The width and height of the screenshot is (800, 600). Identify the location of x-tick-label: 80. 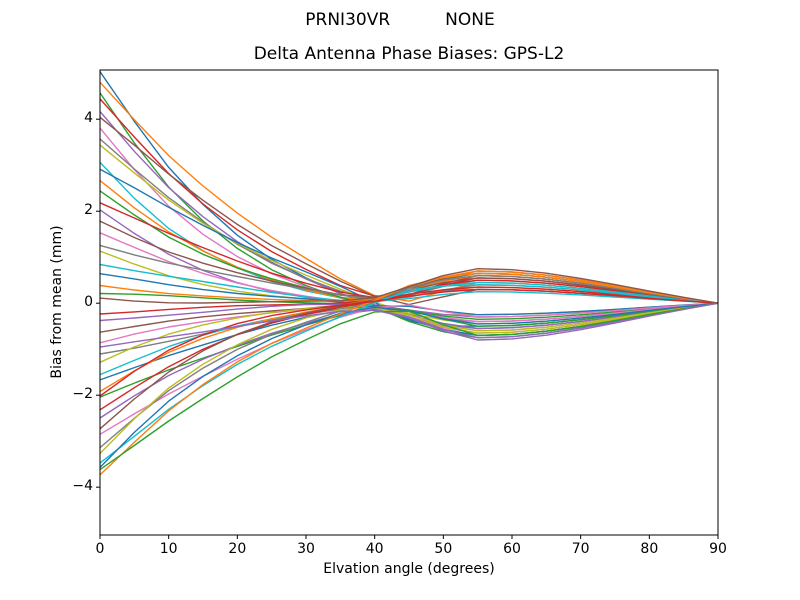
(649, 549).